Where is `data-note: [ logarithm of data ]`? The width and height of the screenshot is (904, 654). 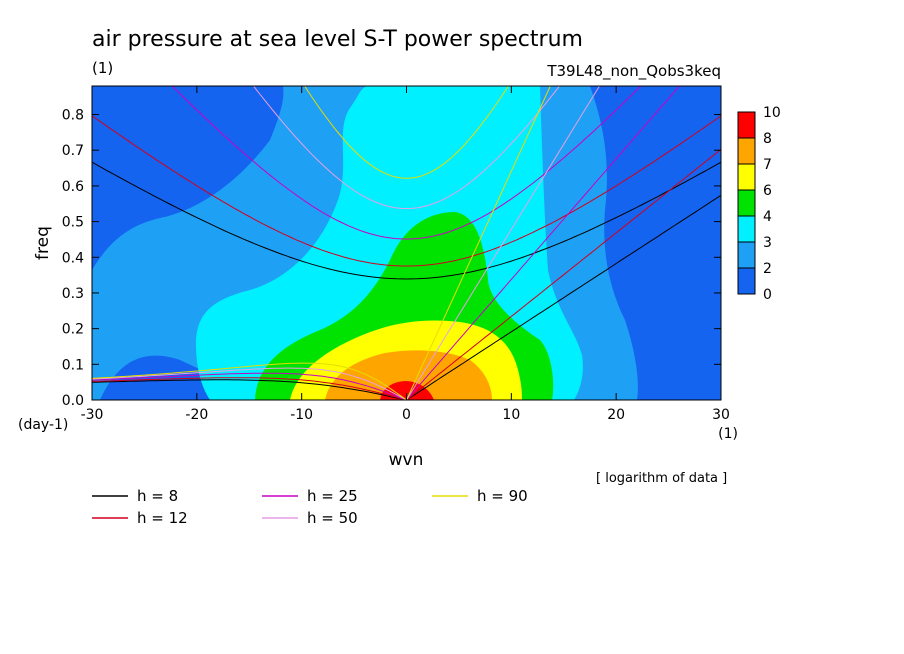 data-note: [ logarithm of data ] is located at coordinates (661, 478).